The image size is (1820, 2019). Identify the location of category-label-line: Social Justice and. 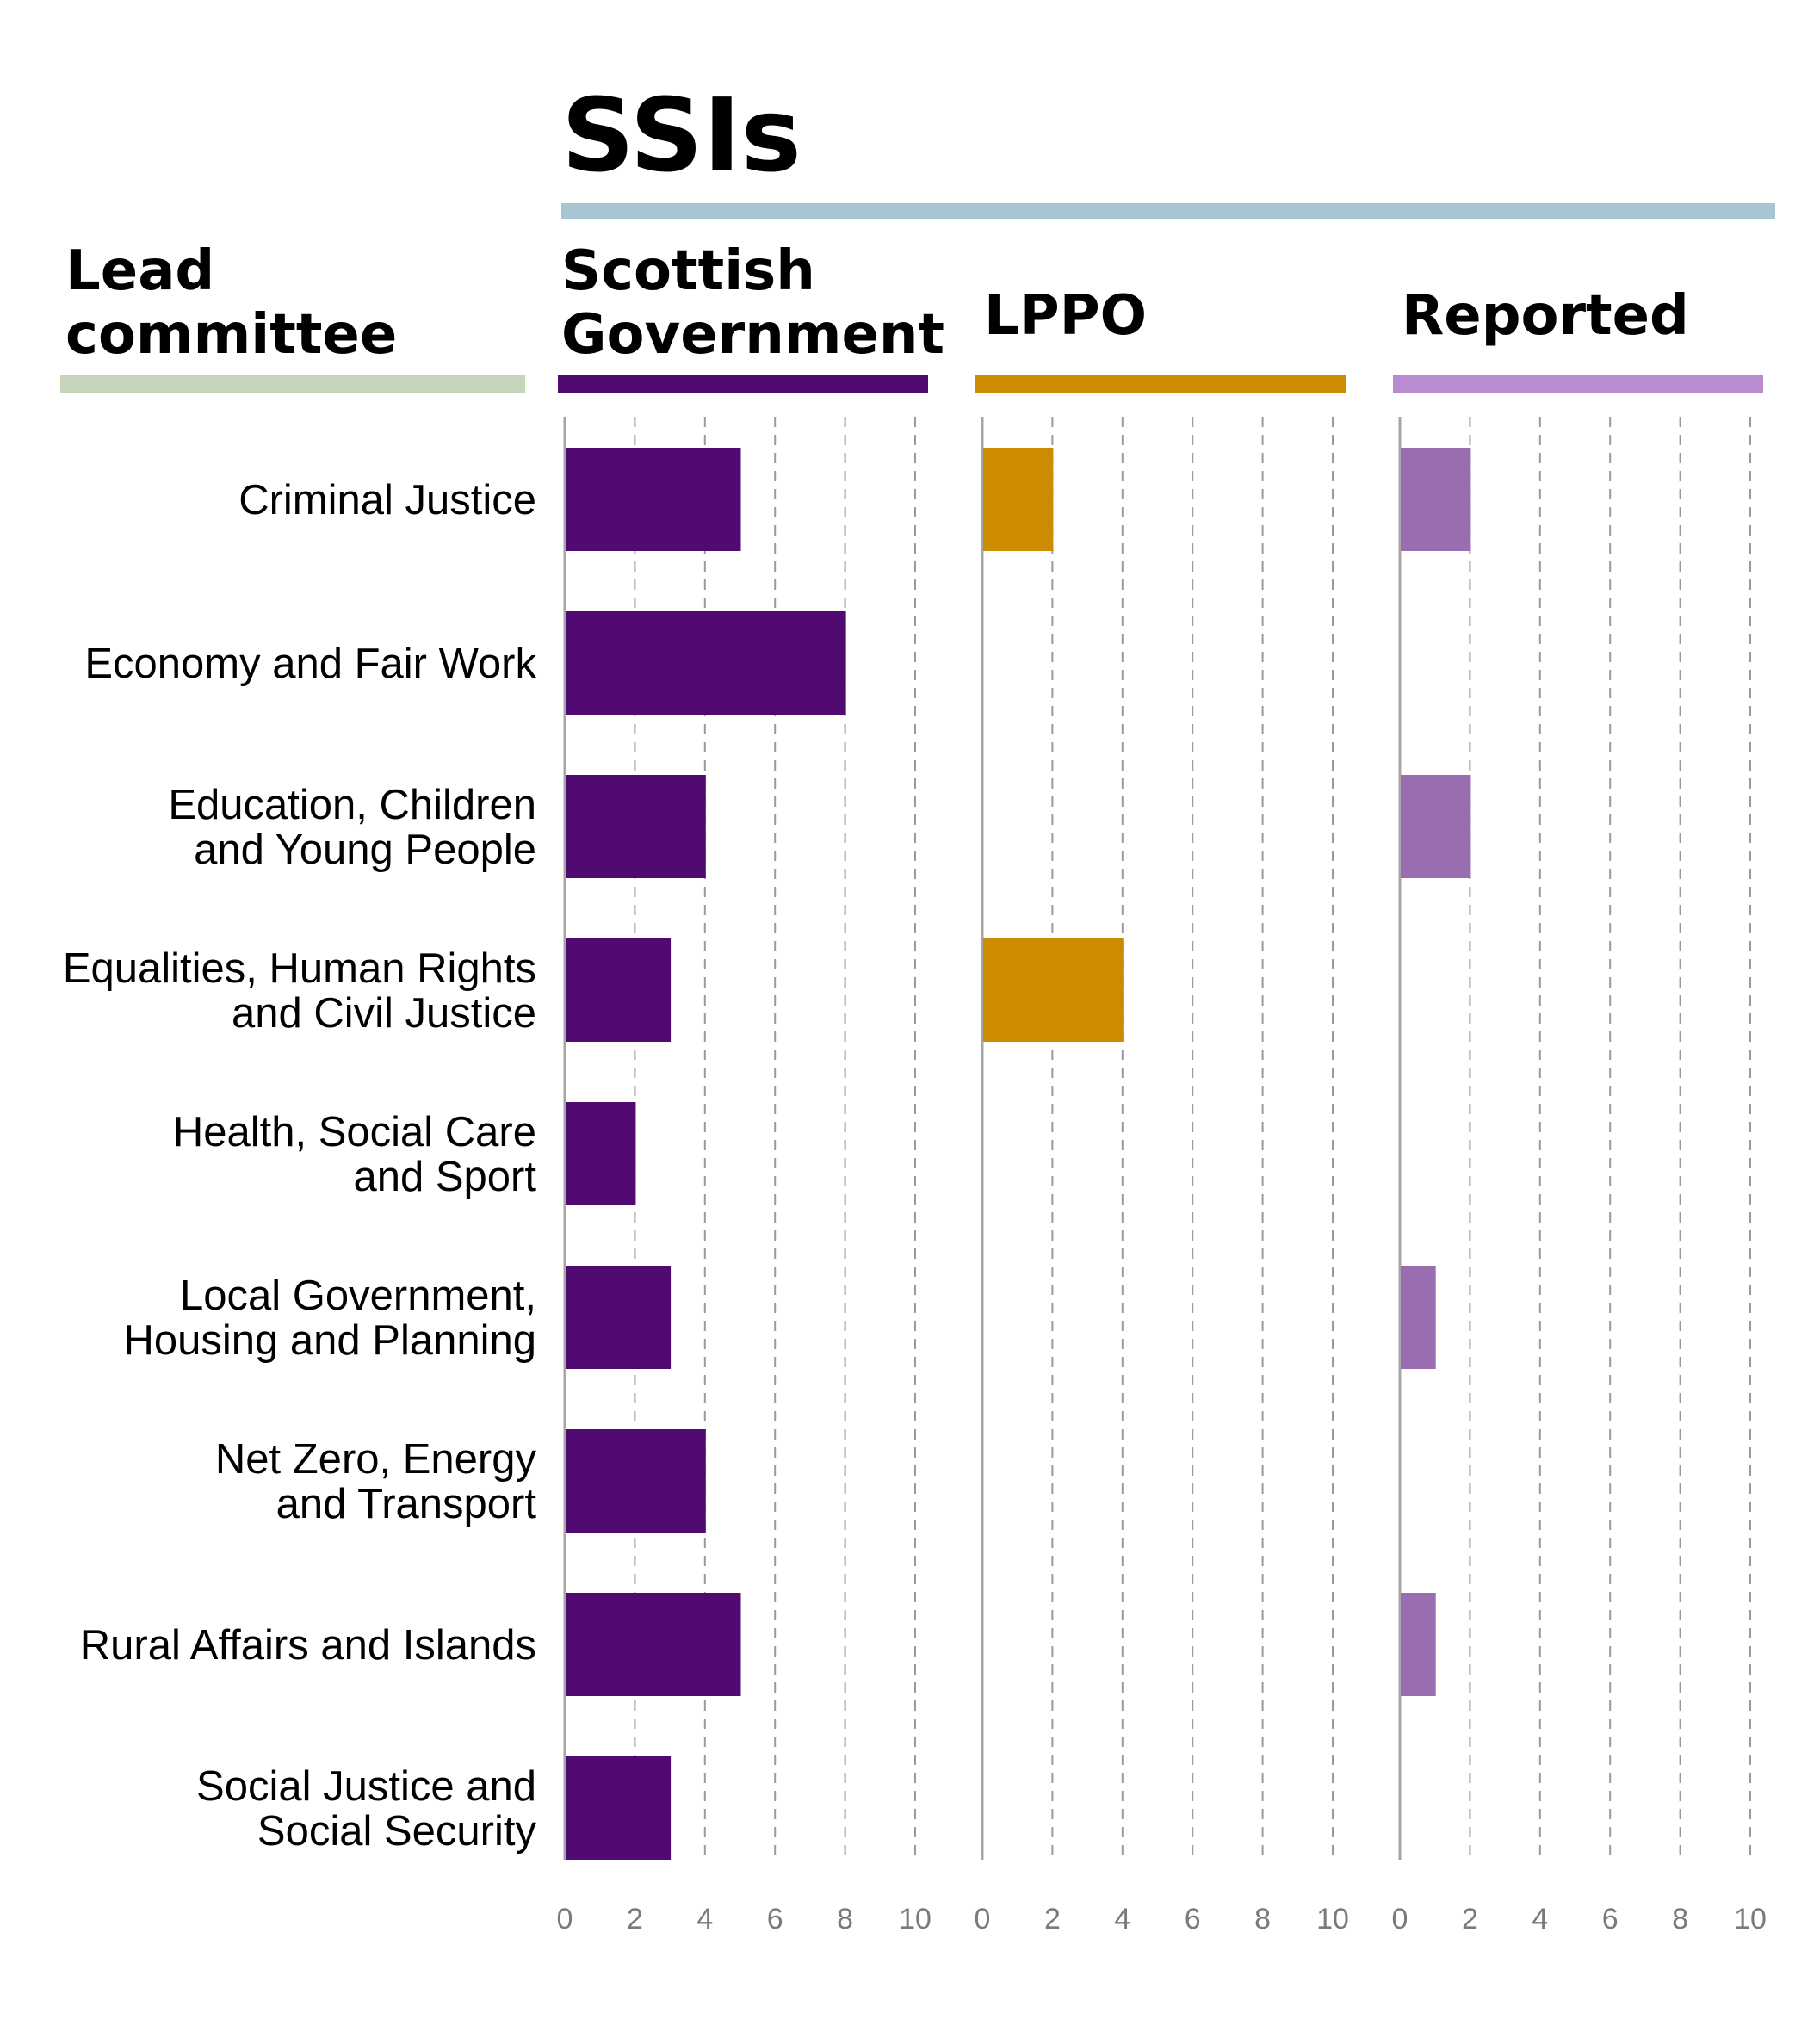
(366, 1786).